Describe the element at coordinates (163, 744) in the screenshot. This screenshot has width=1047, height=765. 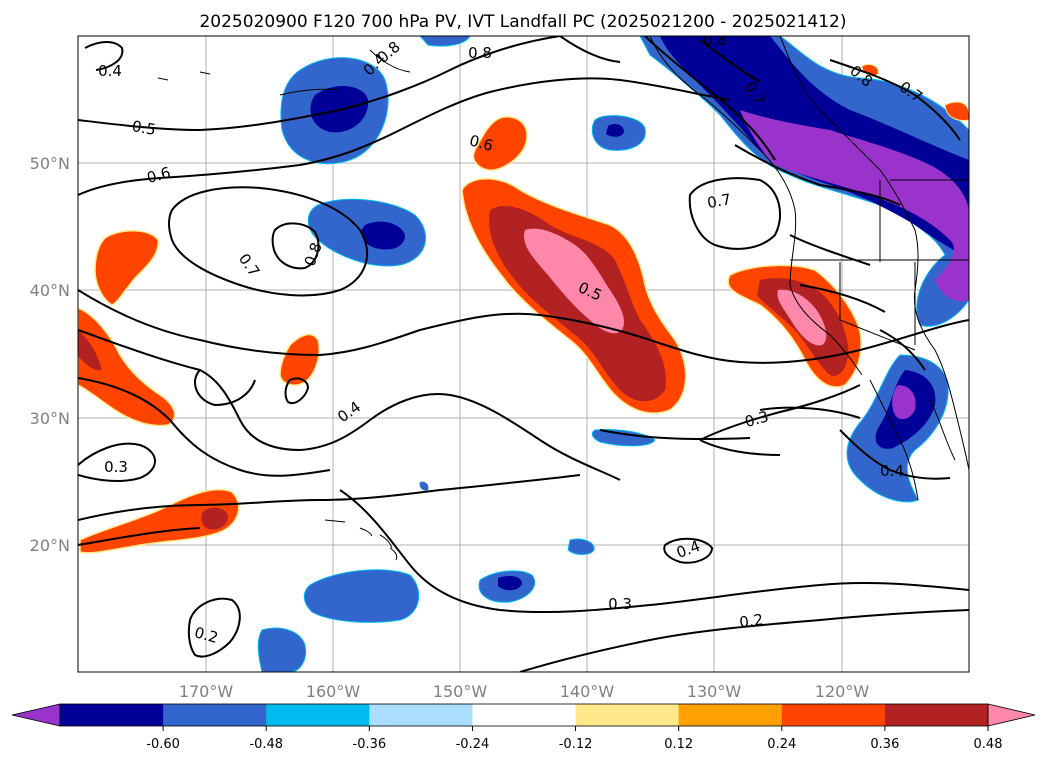
I see `colorbar-tick-label: -0.60` at that location.